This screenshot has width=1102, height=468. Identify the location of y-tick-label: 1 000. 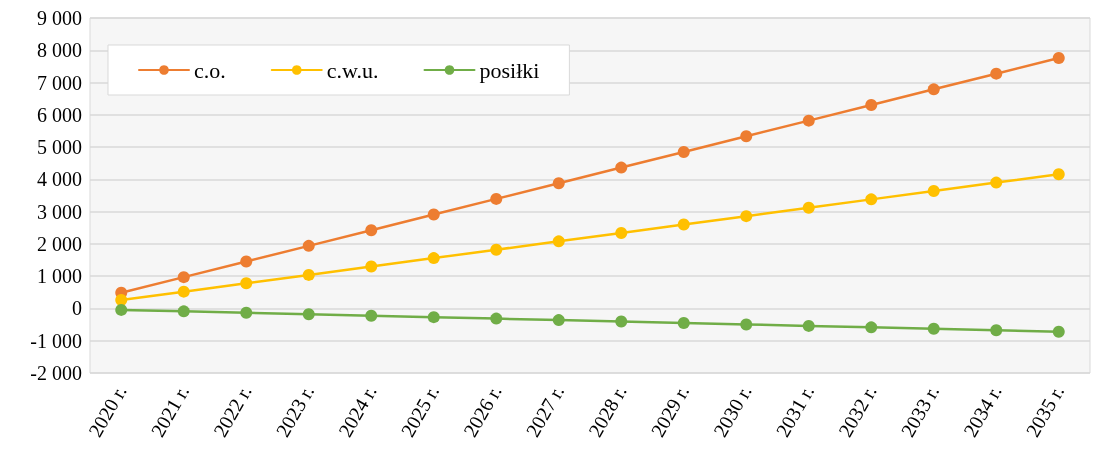
(59, 276).